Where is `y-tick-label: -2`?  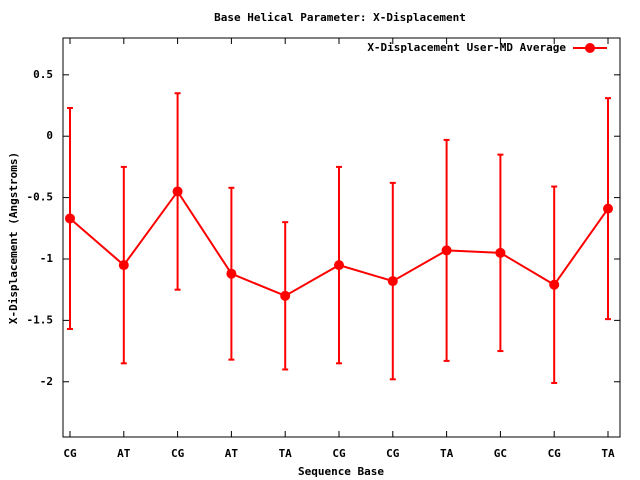 y-tick-label: -2 is located at coordinates (46, 381).